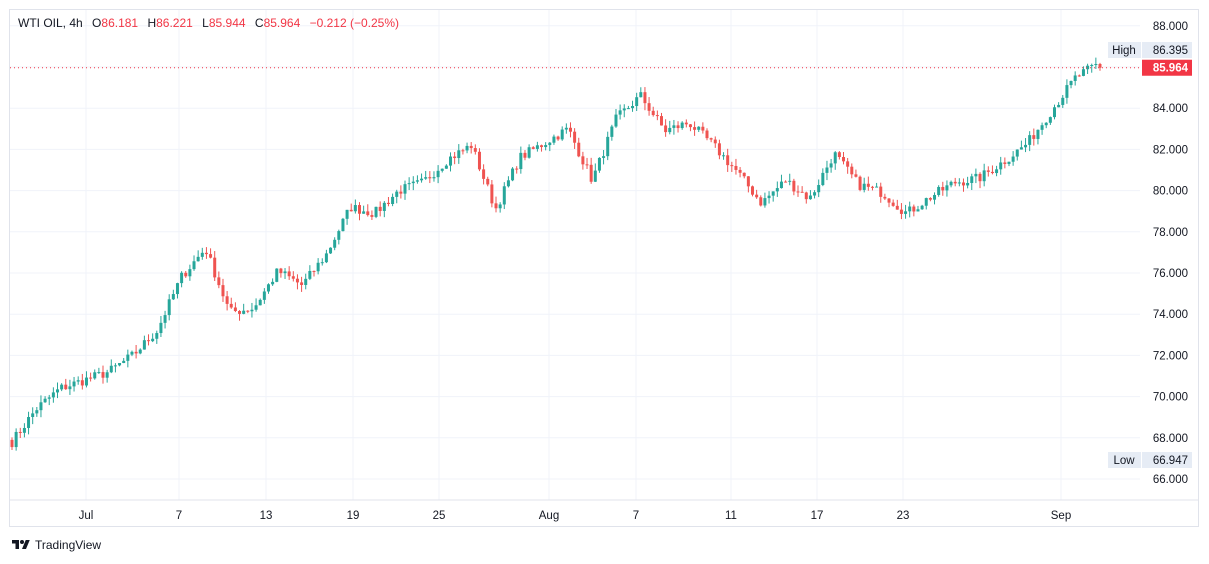  What do you see at coordinates (120, 23) in the screenshot?
I see `legend-open: 86.181` at bounding box center [120, 23].